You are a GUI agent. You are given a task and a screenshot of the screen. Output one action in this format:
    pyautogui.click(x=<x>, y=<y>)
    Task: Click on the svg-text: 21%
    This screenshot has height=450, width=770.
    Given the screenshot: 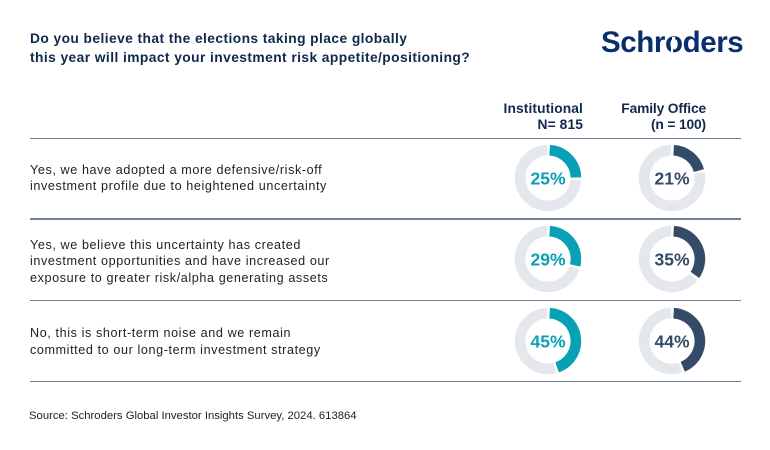 What is the action you would take?
    pyautogui.click(x=671, y=178)
    